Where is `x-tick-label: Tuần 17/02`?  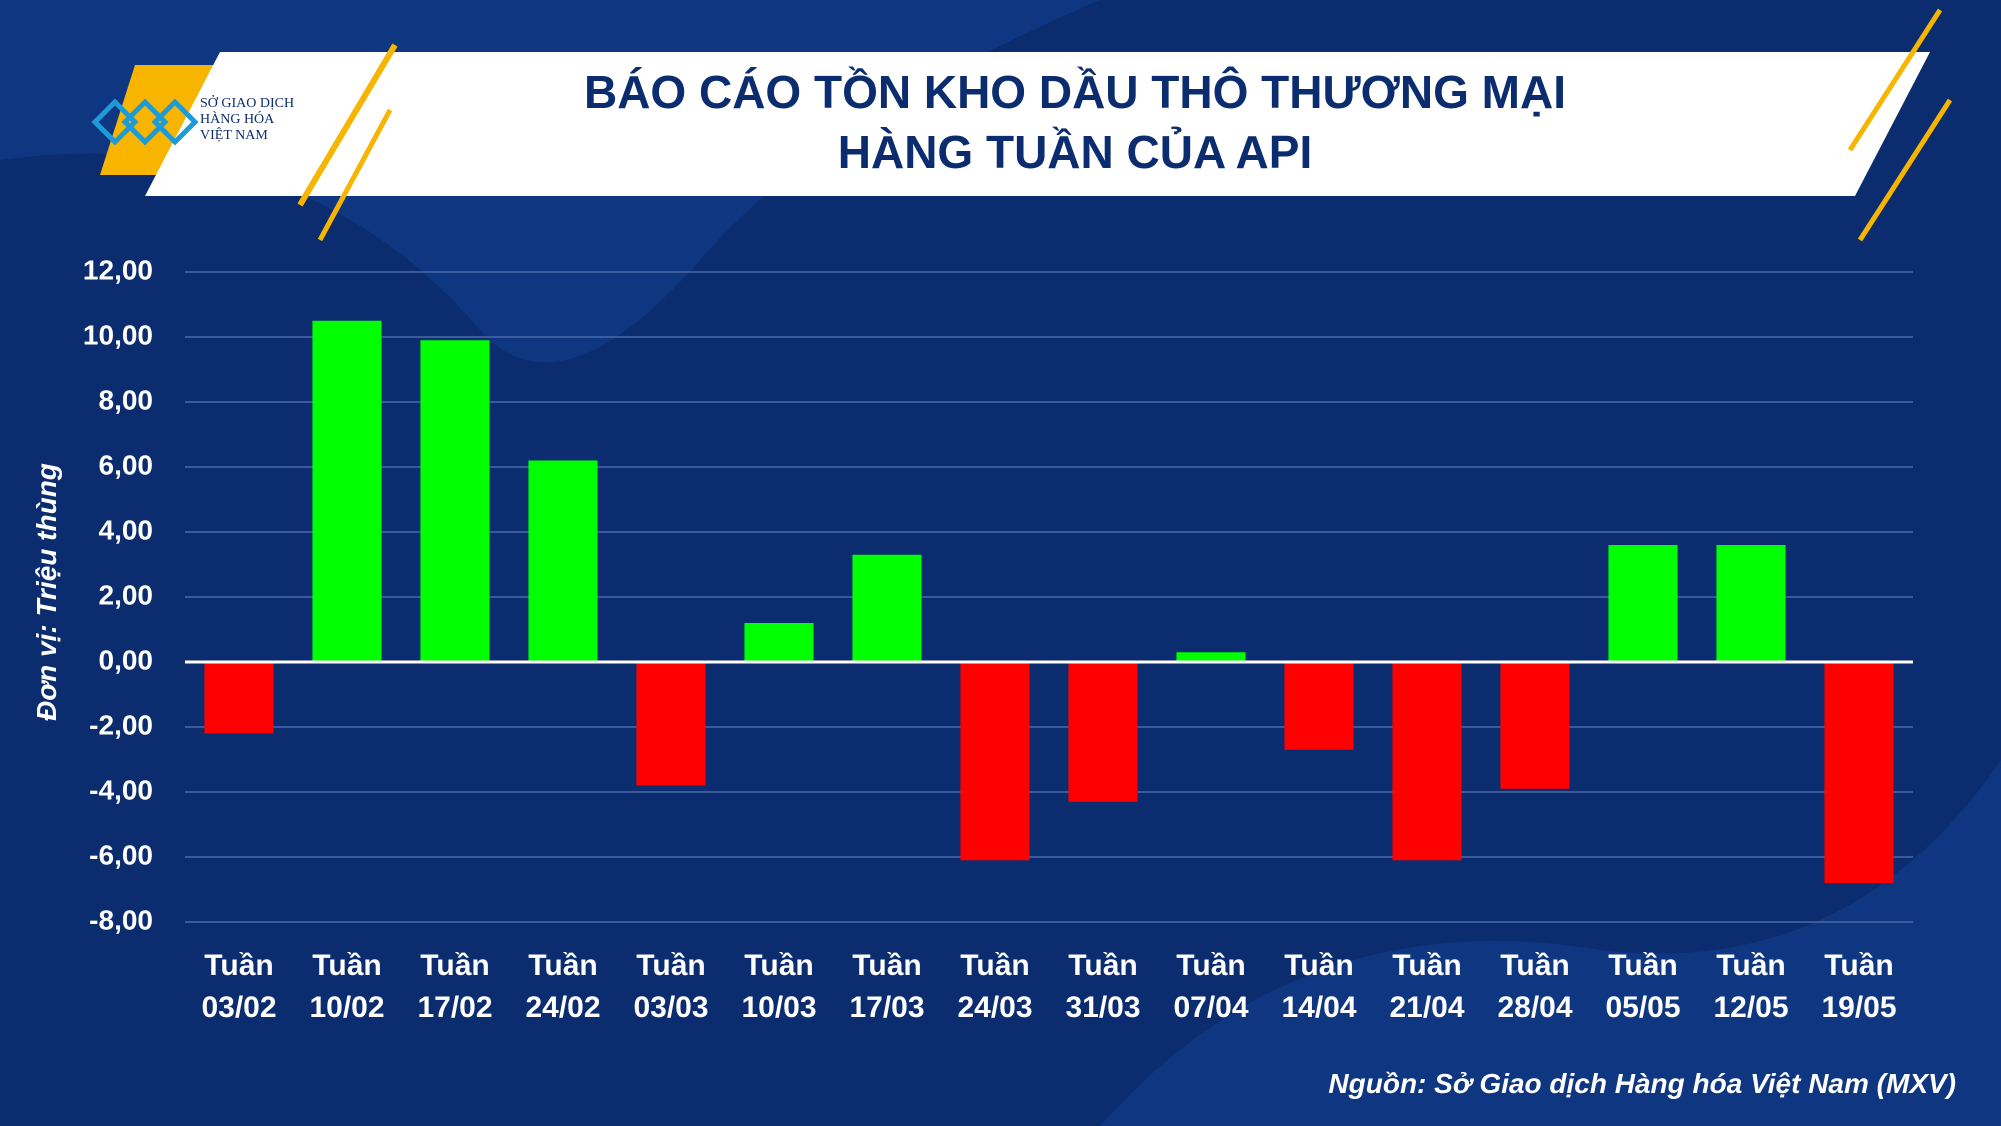 x-tick-label: Tuần 17/02 is located at coordinates (455, 986).